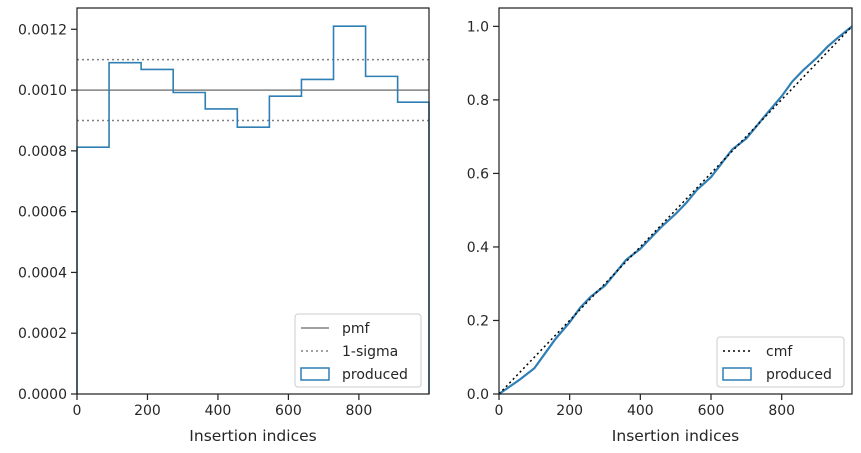 The width and height of the screenshot is (861, 453). I want to click on right-chart-x-axis-label: Insertion indices, so click(675, 436).